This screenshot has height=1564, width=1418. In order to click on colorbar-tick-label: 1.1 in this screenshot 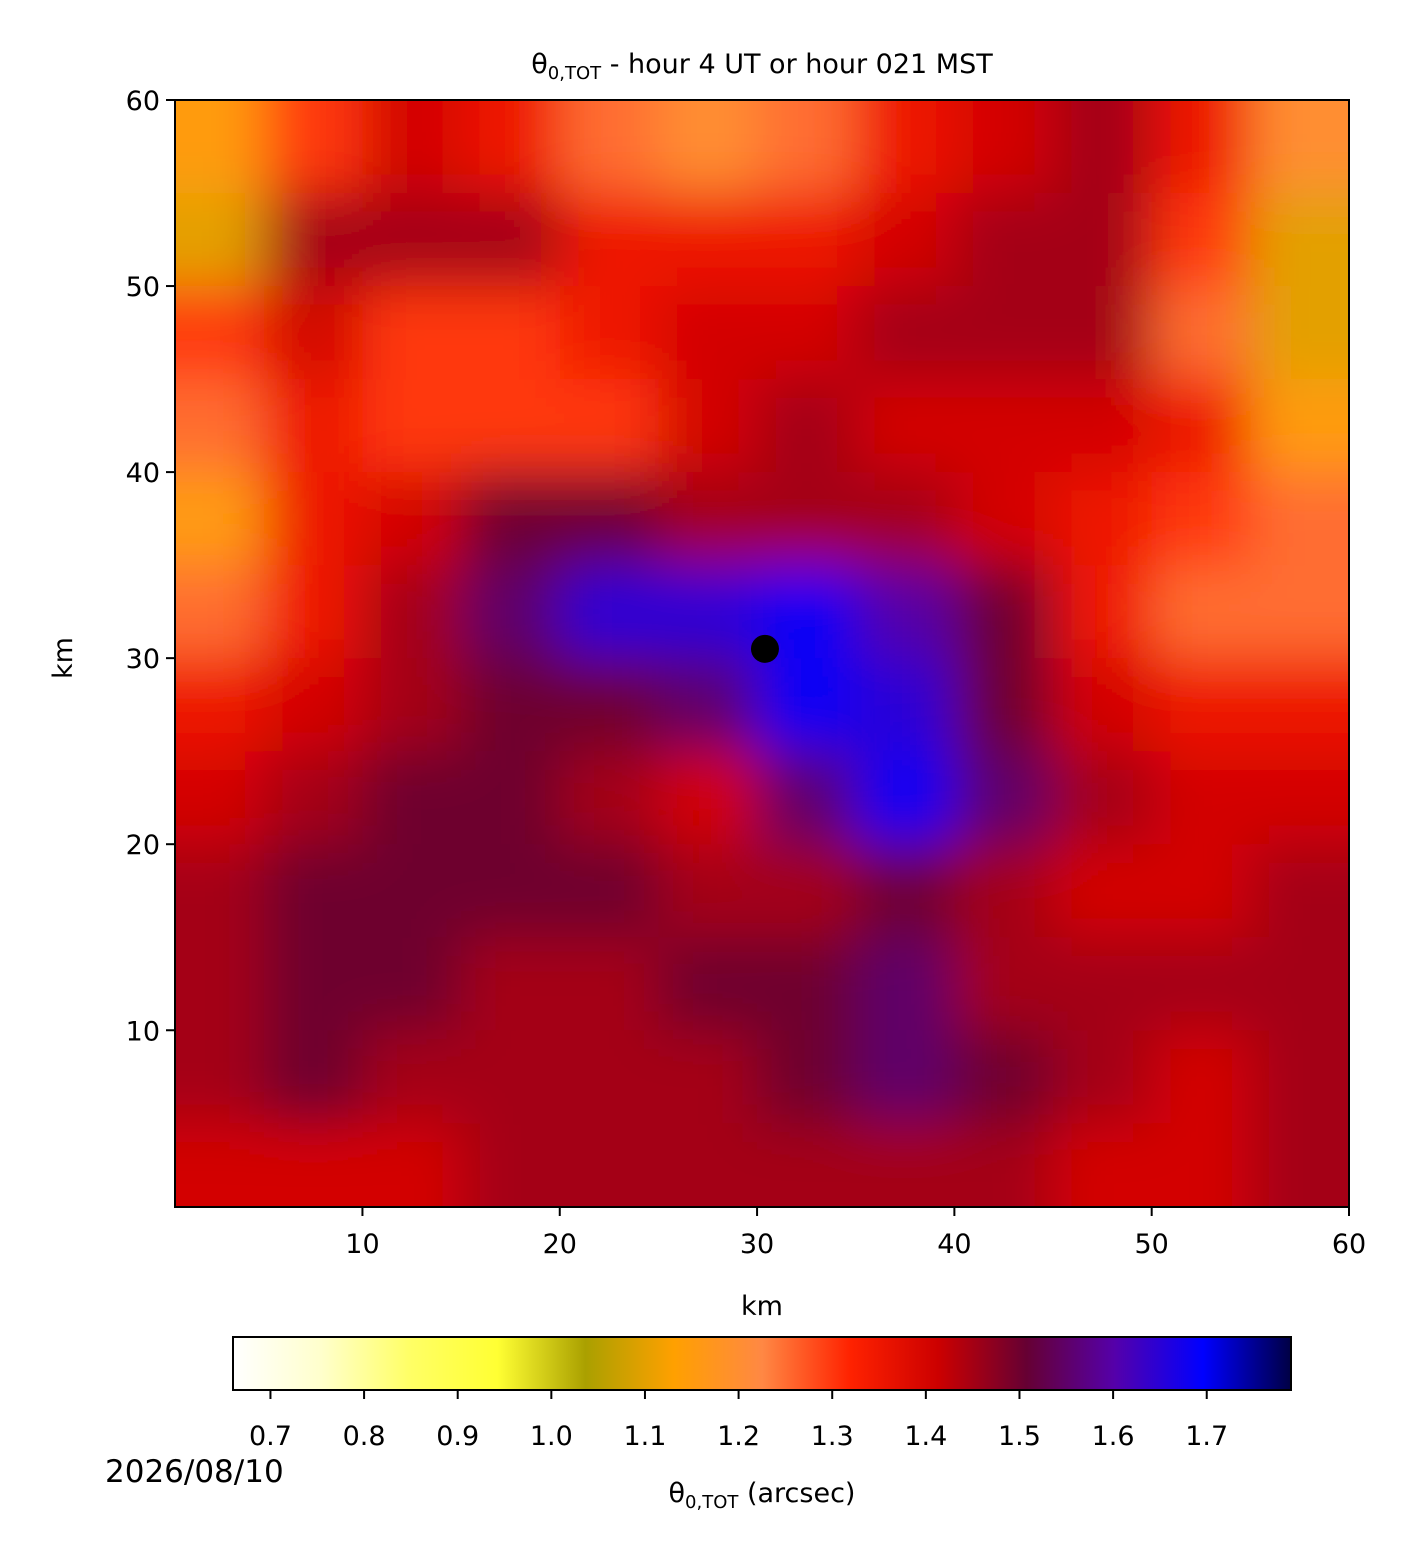, I will do `click(644, 1436)`.